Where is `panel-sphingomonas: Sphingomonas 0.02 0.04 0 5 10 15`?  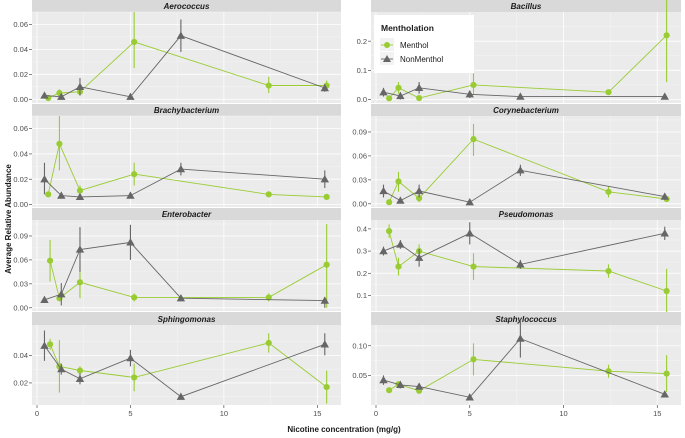
panel-sphingomonas: Sphingomonas 0.02 0.04 0 5 10 15 is located at coordinates (177, 365).